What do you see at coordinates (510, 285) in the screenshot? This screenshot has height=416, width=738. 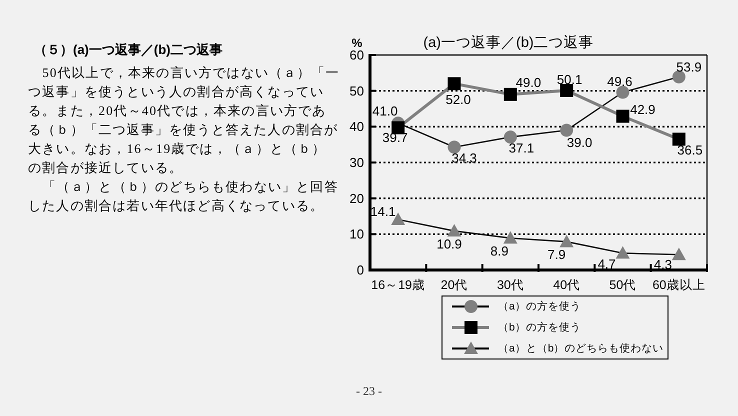 I see `x-tick-label: 30代` at bounding box center [510, 285].